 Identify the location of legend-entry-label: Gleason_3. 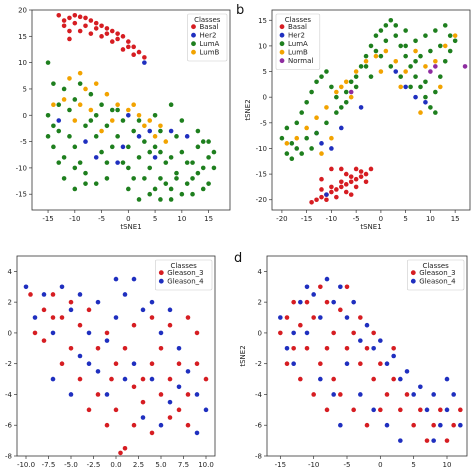
(437, 273).